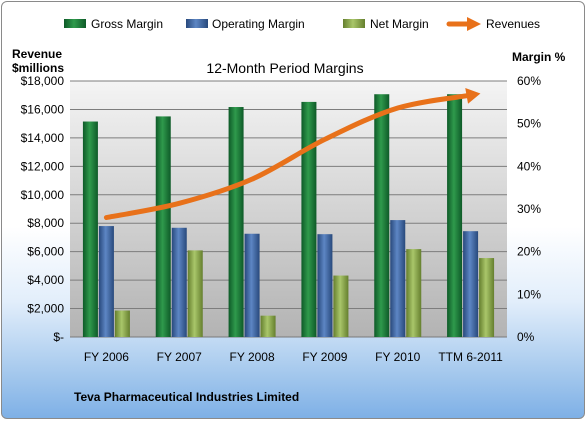 This screenshot has height=422, width=588. What do you see at coordinates (529, 294) in the screenshot?
I see `right-tick-label: 10%` at bounding box center [529, 294].